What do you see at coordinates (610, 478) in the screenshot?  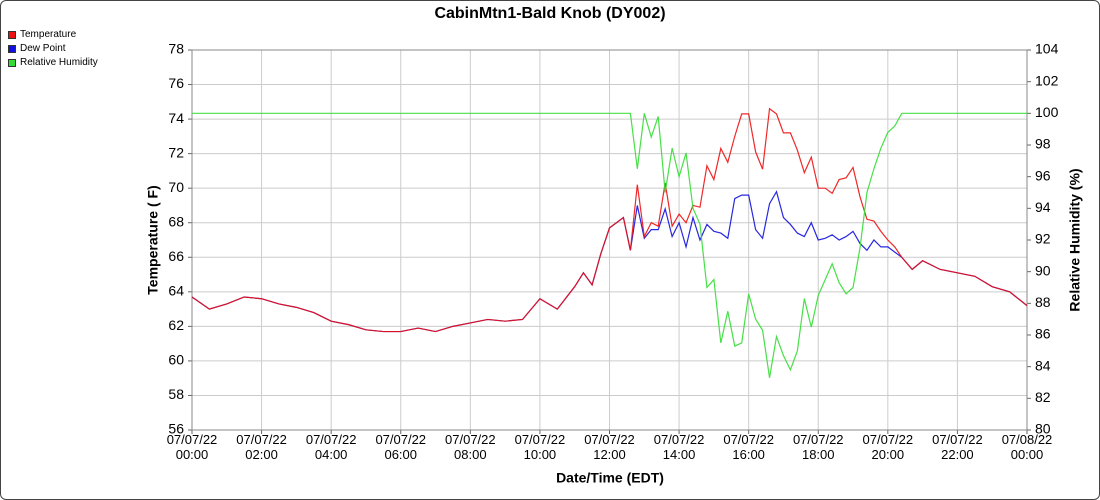 I see `x-axis-title: Date/Time (EDT)` at bounding box center [610, 478].